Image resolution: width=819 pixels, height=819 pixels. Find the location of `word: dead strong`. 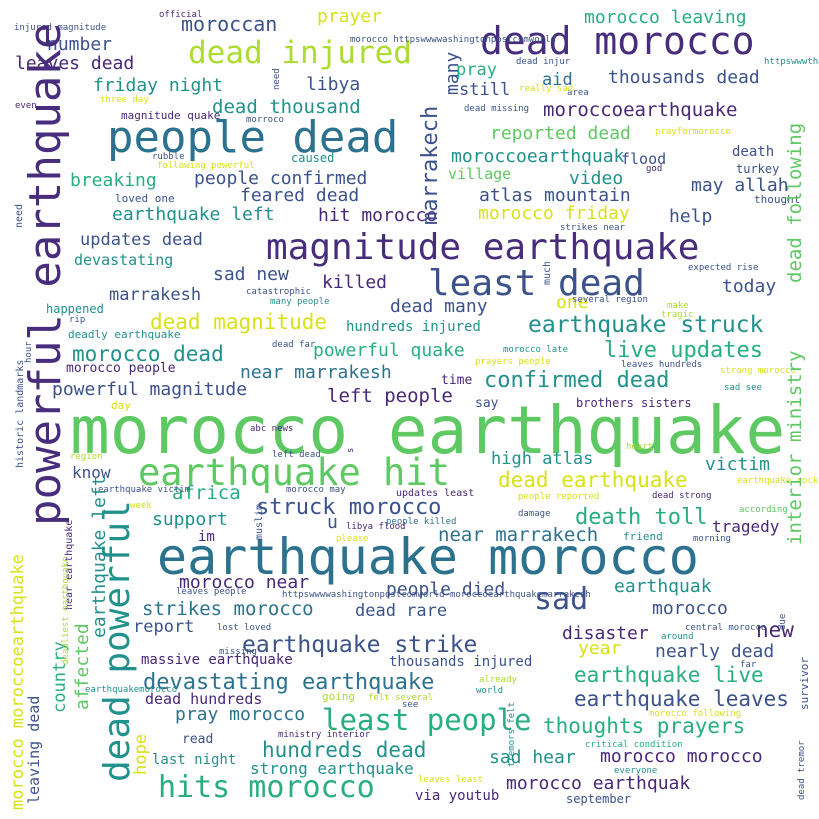

word: dead strong is located at coordinates (682, 496).